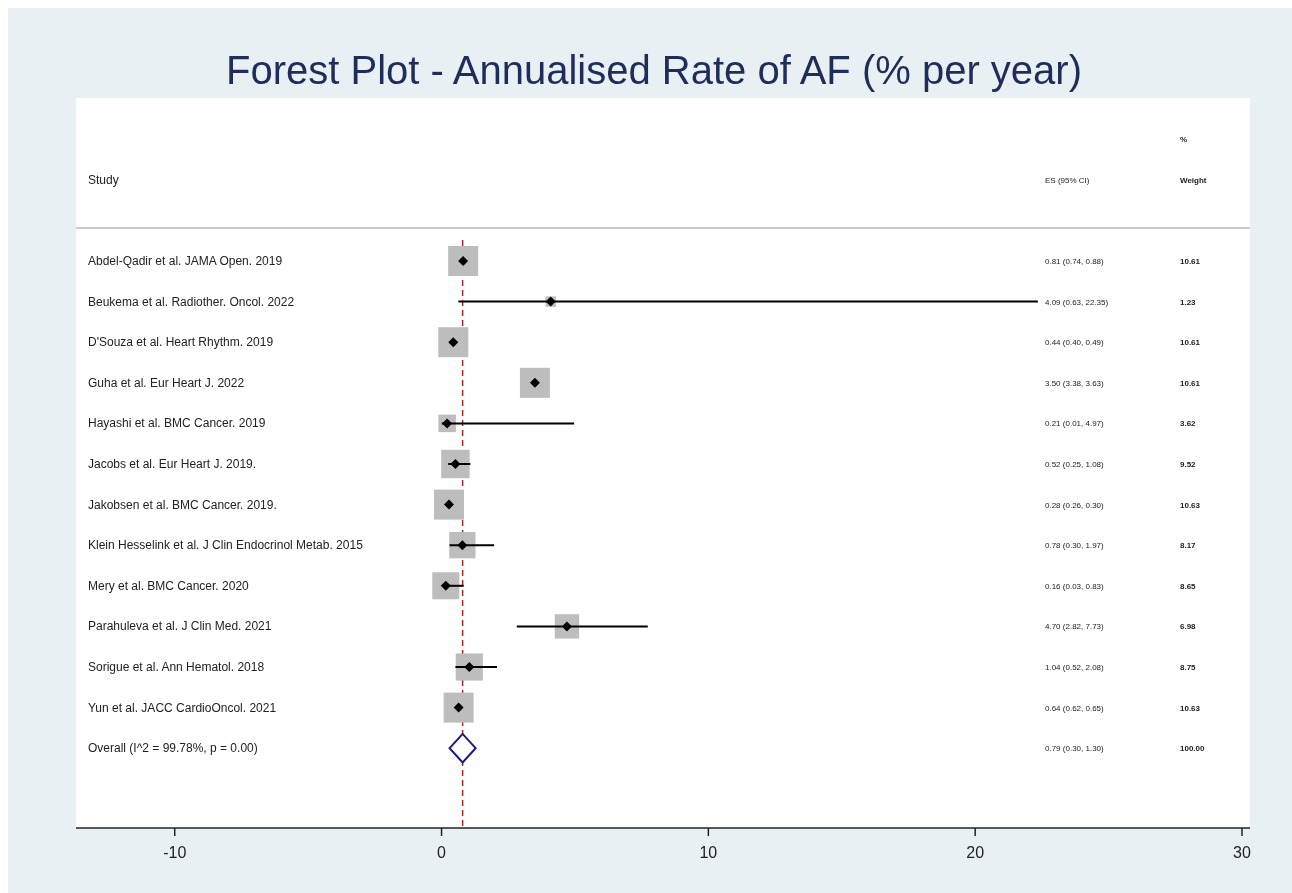 Image resolution: width=1292 pixels, height=893 pixels. What do you see at coordinates (1188, 302) in the screenshot?
I see `annotation: 1.23` at bounding box center [1188, 302].